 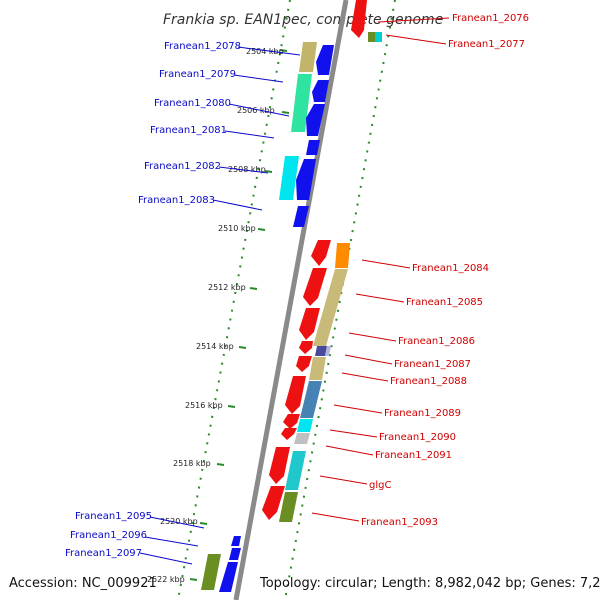 What do you see at coordinates (436, 341) in the screenshot?
I see `gene-label-franean1-2086: Franean1_2086` at bounding box center [436, 341].